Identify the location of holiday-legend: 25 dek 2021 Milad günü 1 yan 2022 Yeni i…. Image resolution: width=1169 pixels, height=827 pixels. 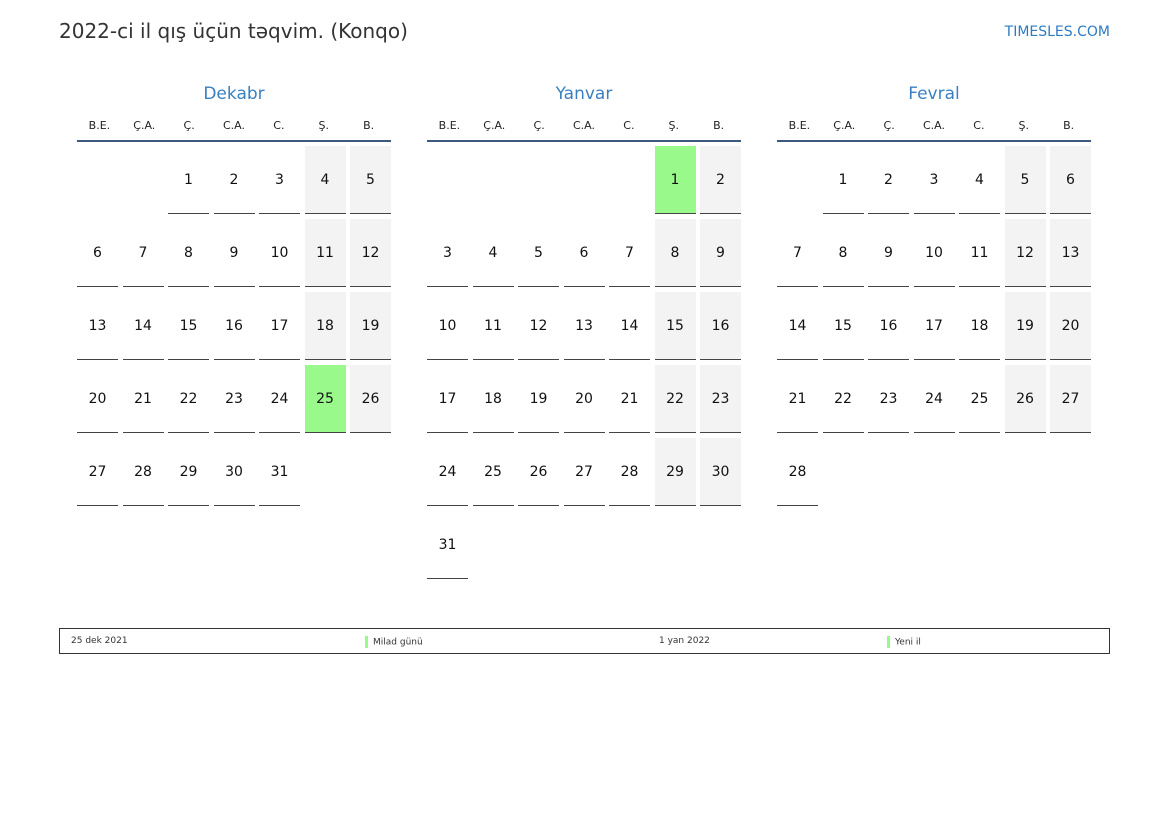
(584, 641).